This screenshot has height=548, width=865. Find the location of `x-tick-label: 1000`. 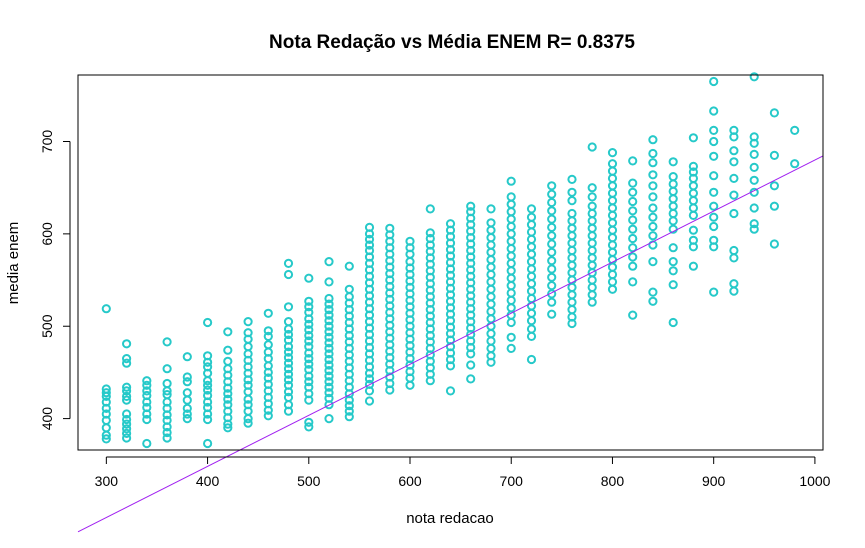

x-tick-label: 1000 is located at coordinates (814, 481).